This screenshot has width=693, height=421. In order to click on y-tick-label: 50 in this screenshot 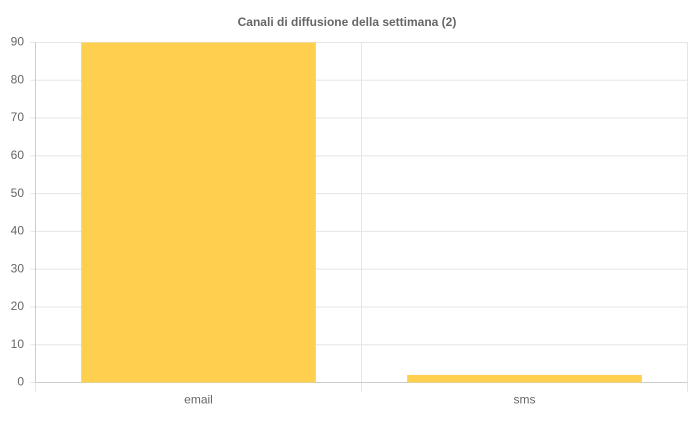, I will do `click(18, 193)`.